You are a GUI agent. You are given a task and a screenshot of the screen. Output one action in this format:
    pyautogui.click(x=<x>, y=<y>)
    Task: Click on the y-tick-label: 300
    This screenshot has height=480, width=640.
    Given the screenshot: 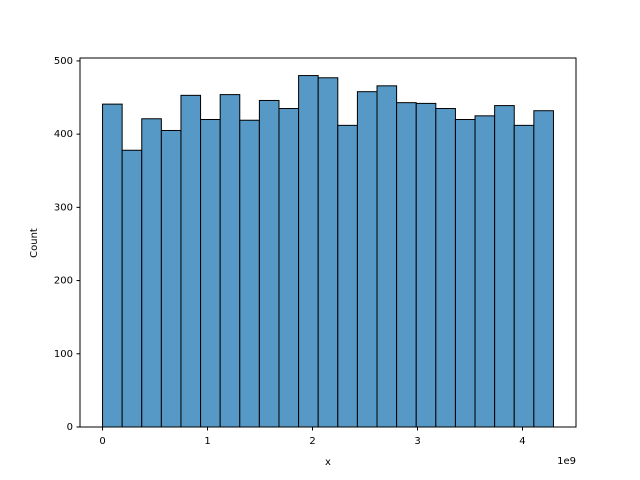 What is the action you would take?
    pyautogui.click(x=63, y=207)
    